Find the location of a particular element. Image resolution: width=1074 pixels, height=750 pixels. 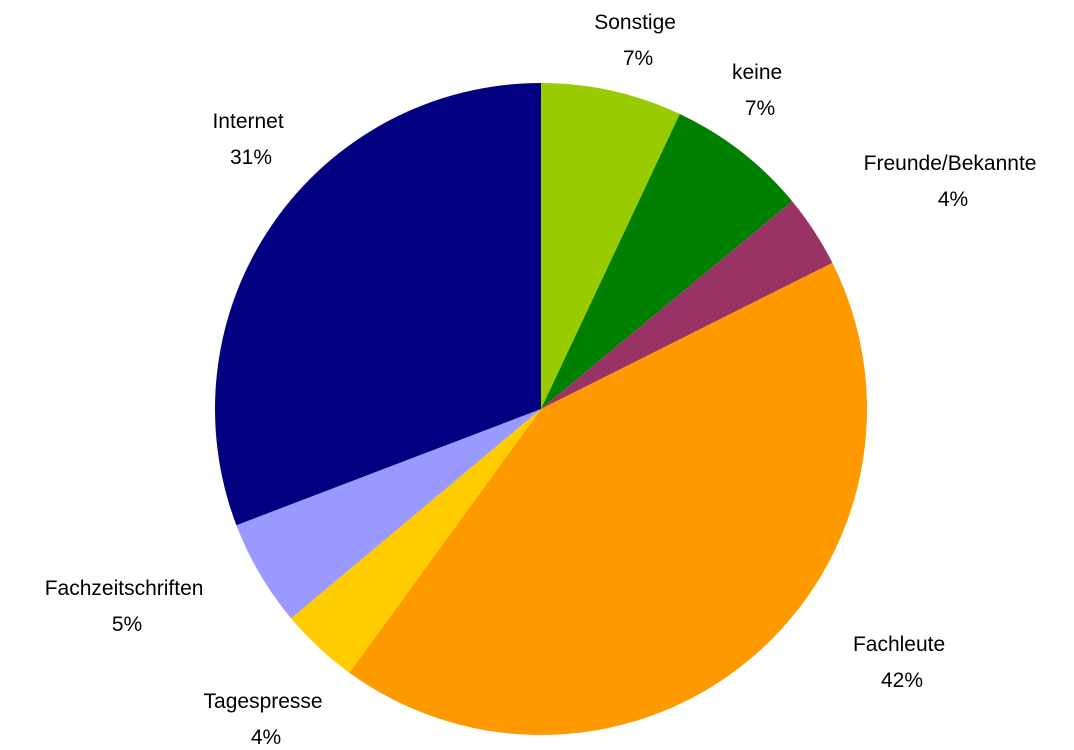

slice-label-fachleute: Fachleute 42% is located at coordinates (902, 662).